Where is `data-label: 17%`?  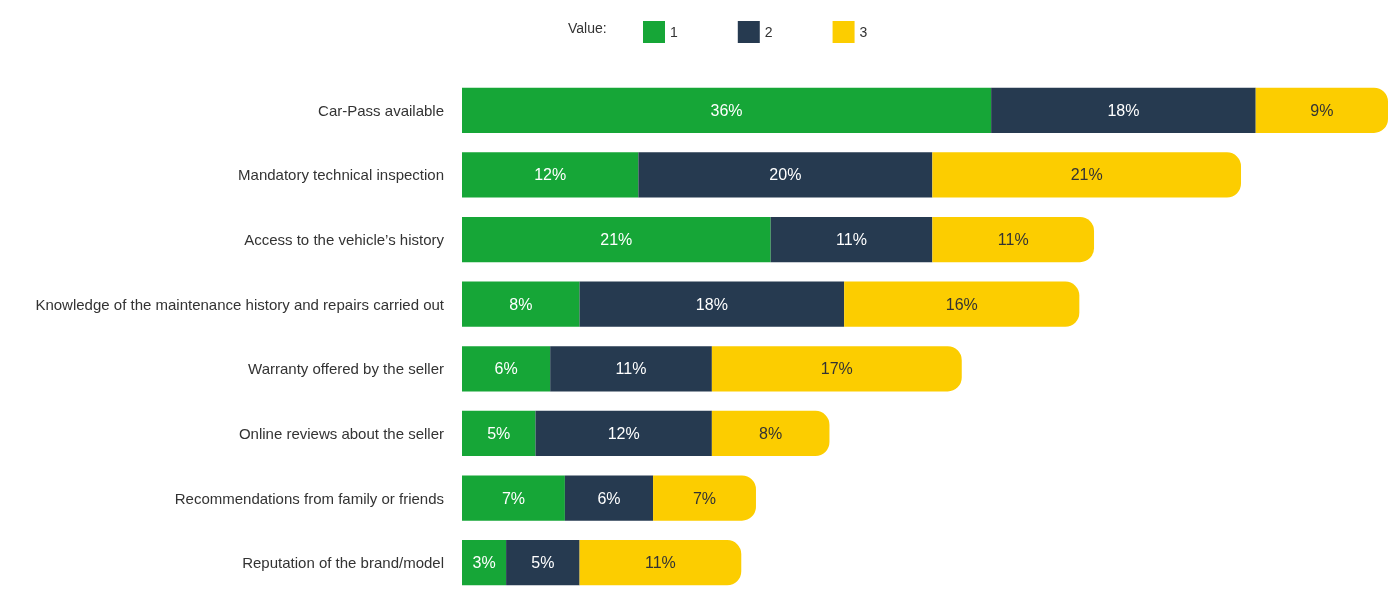 data-label: 17% is located at coordinates (836, 369).